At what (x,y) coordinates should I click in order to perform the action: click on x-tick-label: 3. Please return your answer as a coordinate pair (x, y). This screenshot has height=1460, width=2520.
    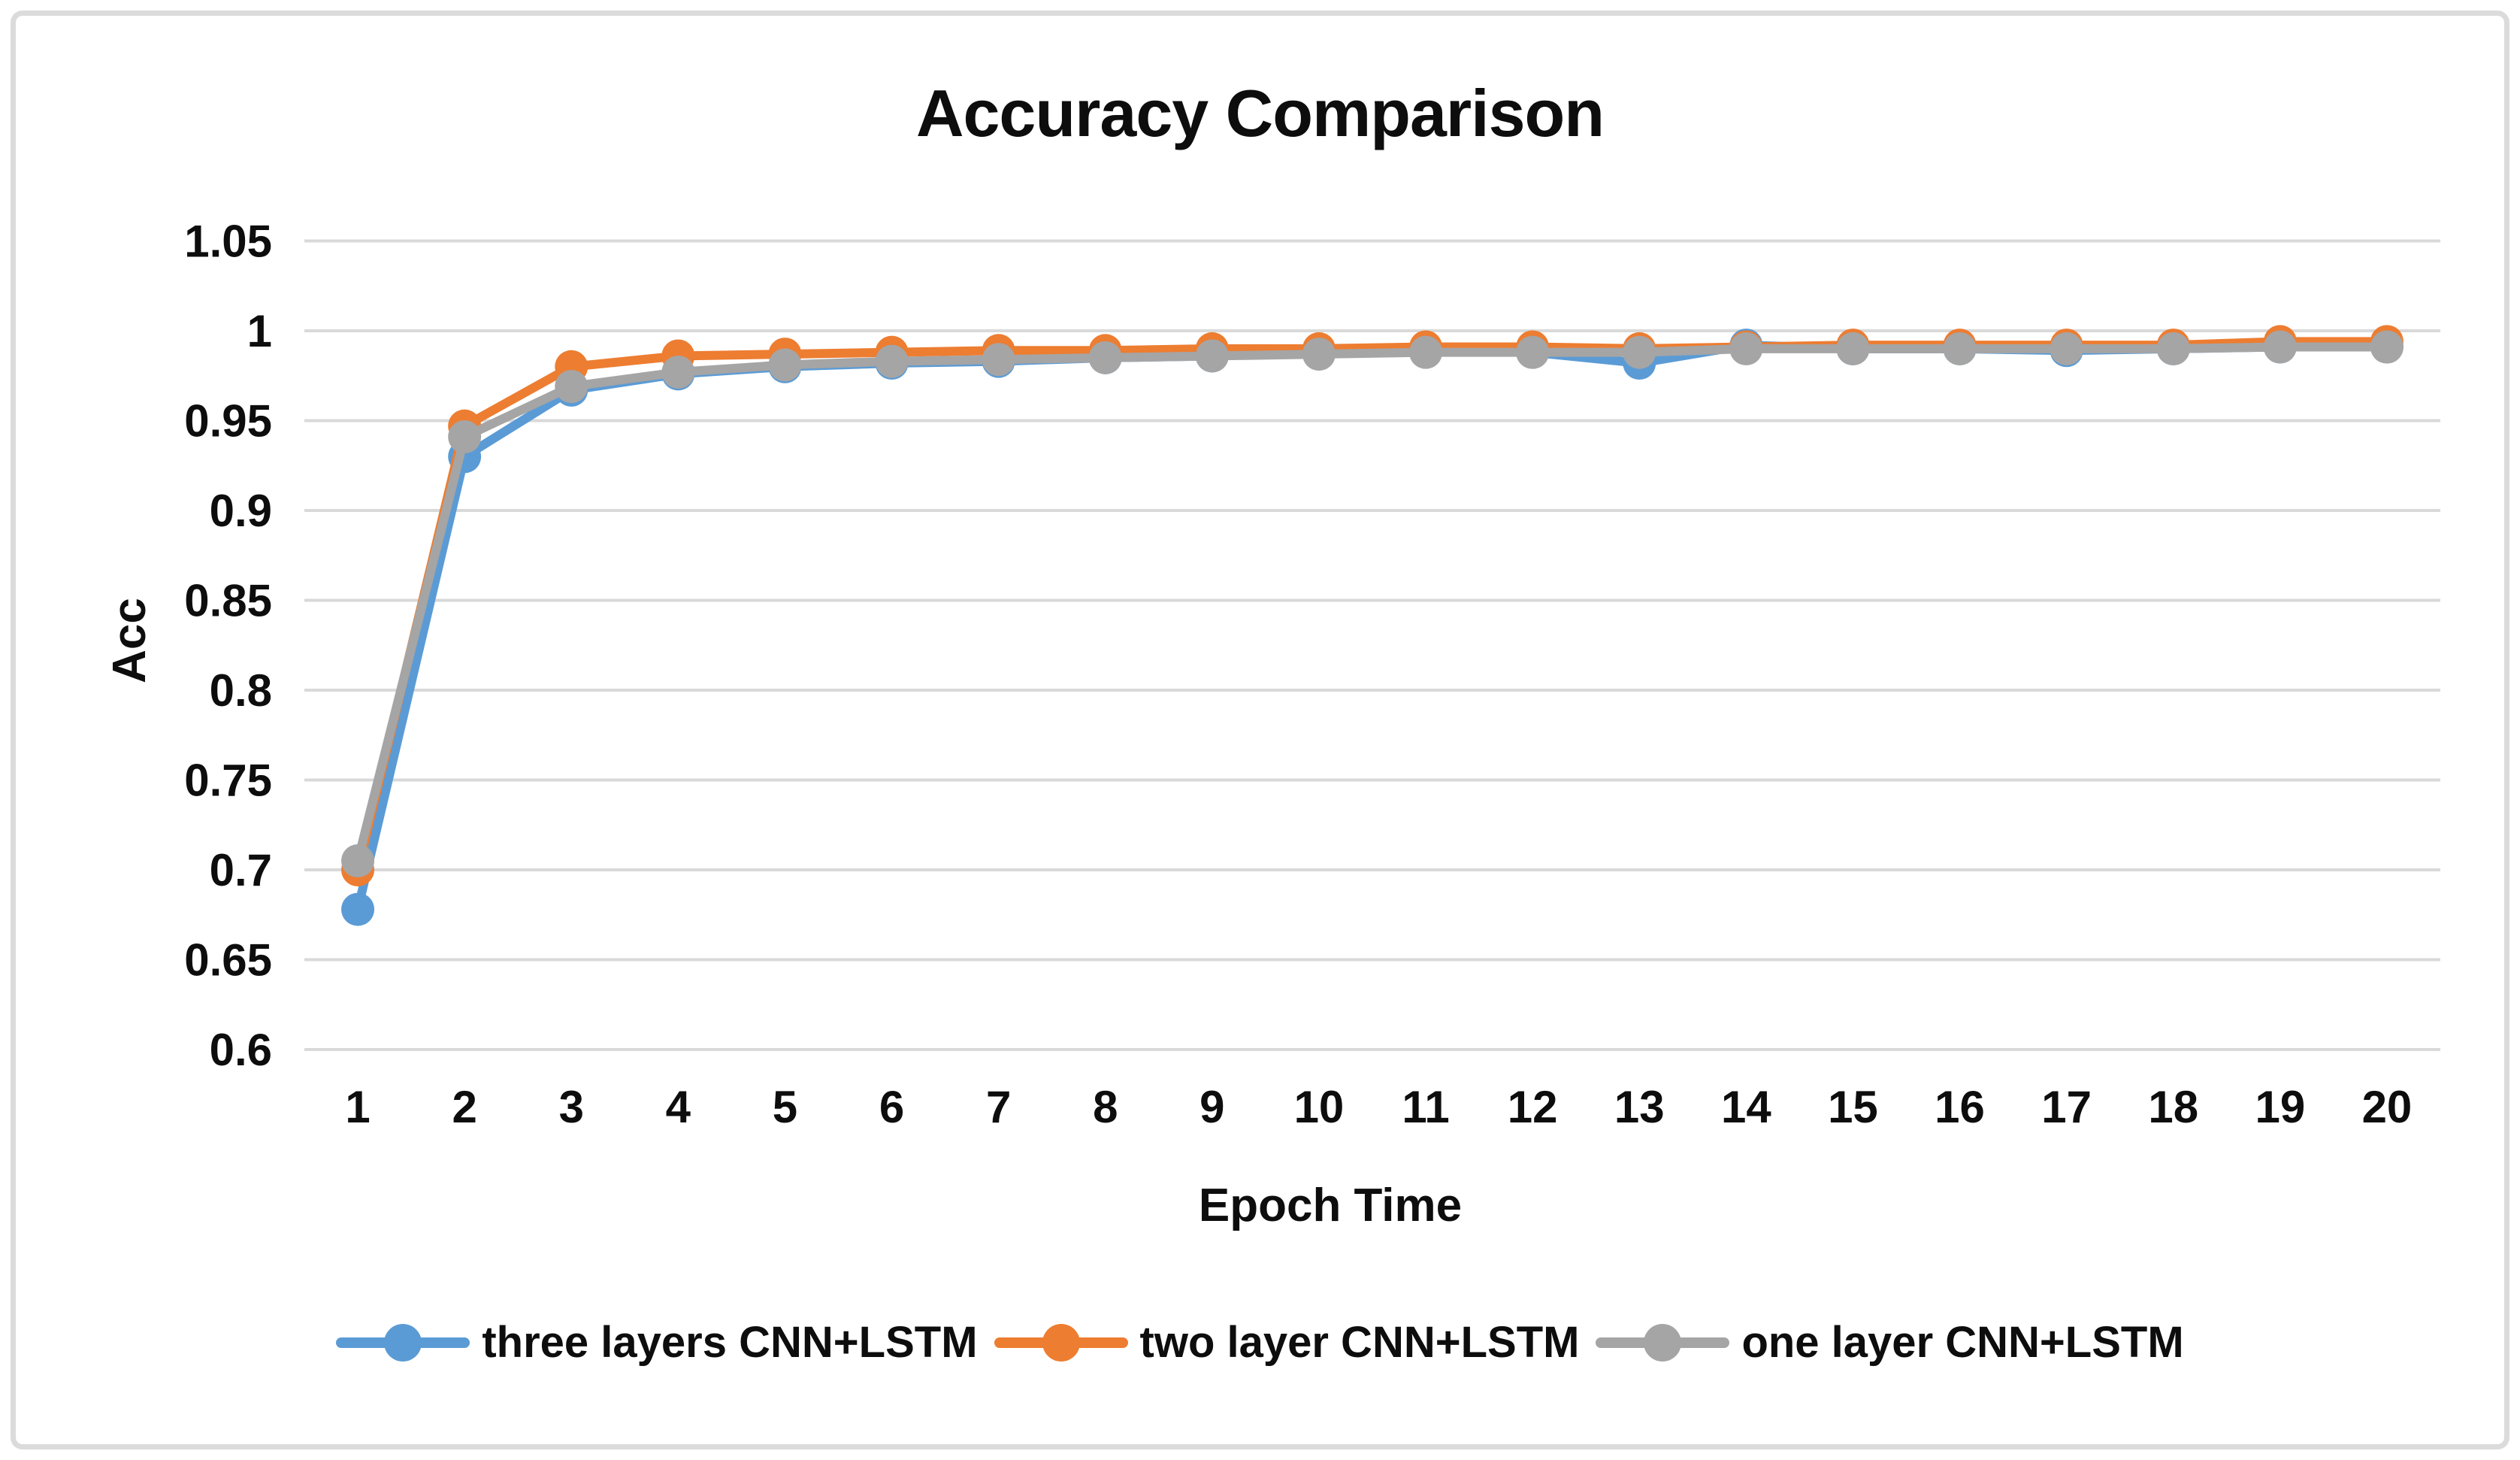
    Looking at the image, I should click on (571, 1107).